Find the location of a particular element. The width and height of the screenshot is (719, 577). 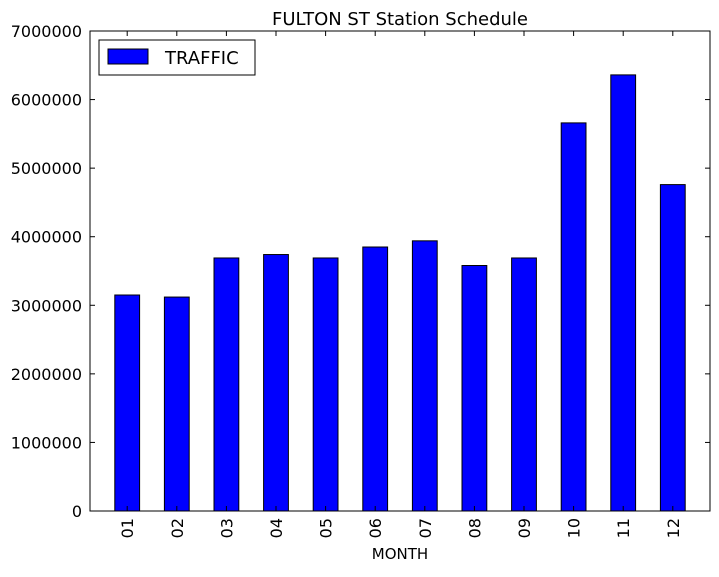

y-tick-label: 2000000 is located at coordinates (46, 374).